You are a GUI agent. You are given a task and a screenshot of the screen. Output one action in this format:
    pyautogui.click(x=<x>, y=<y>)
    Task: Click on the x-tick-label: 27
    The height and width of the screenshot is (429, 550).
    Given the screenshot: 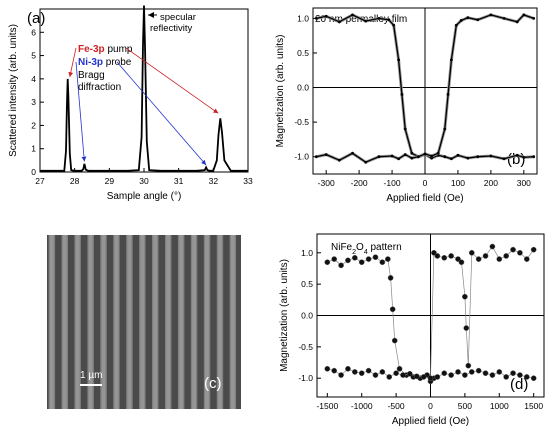 What is the action you would take?
    pyautogui.click(x=40, y=181)
    